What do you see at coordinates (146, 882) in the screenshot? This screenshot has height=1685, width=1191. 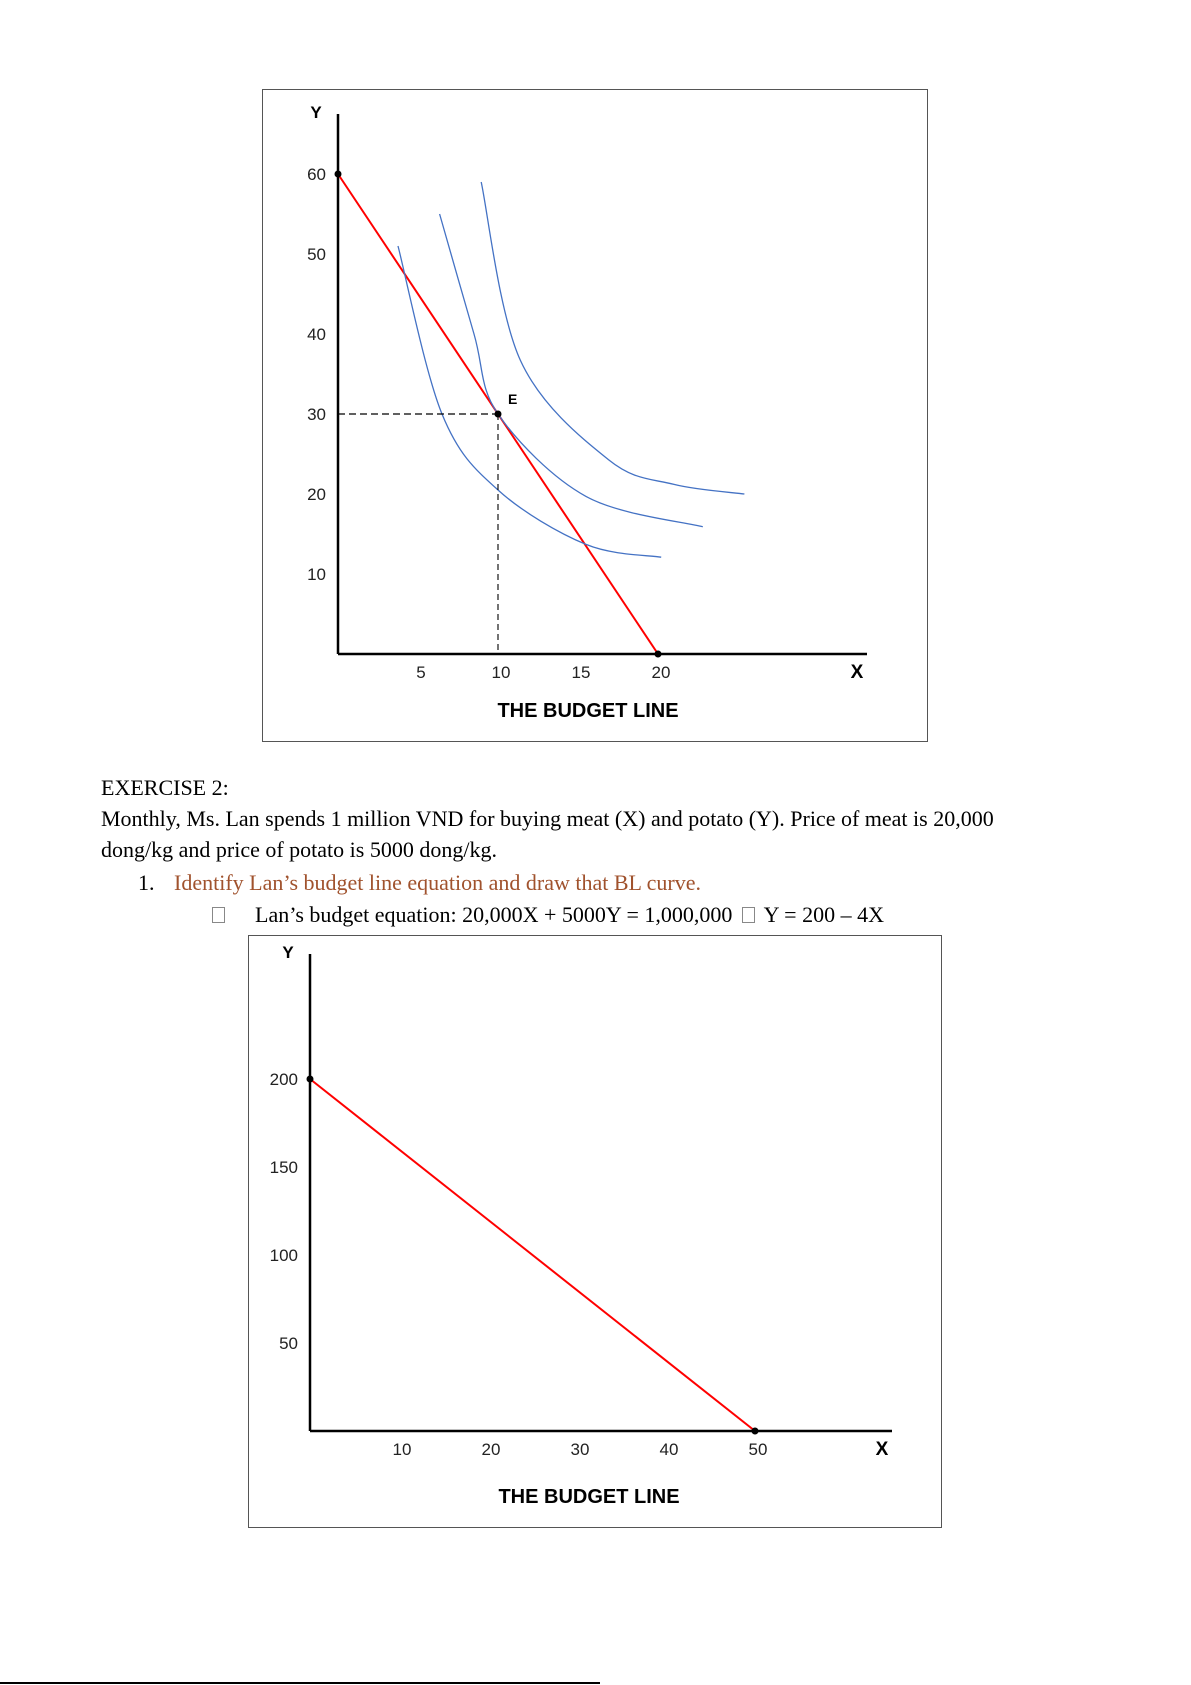 I see `question-number: 1.` at bounding box center [146, 882].